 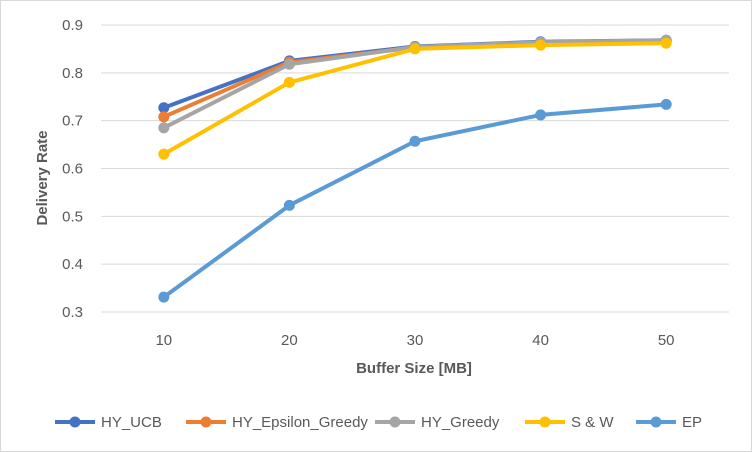 What do you see at coordinates (569, 422) in the screenshot?
I see `legend-item: S & W` at bounding box center [569, 422].